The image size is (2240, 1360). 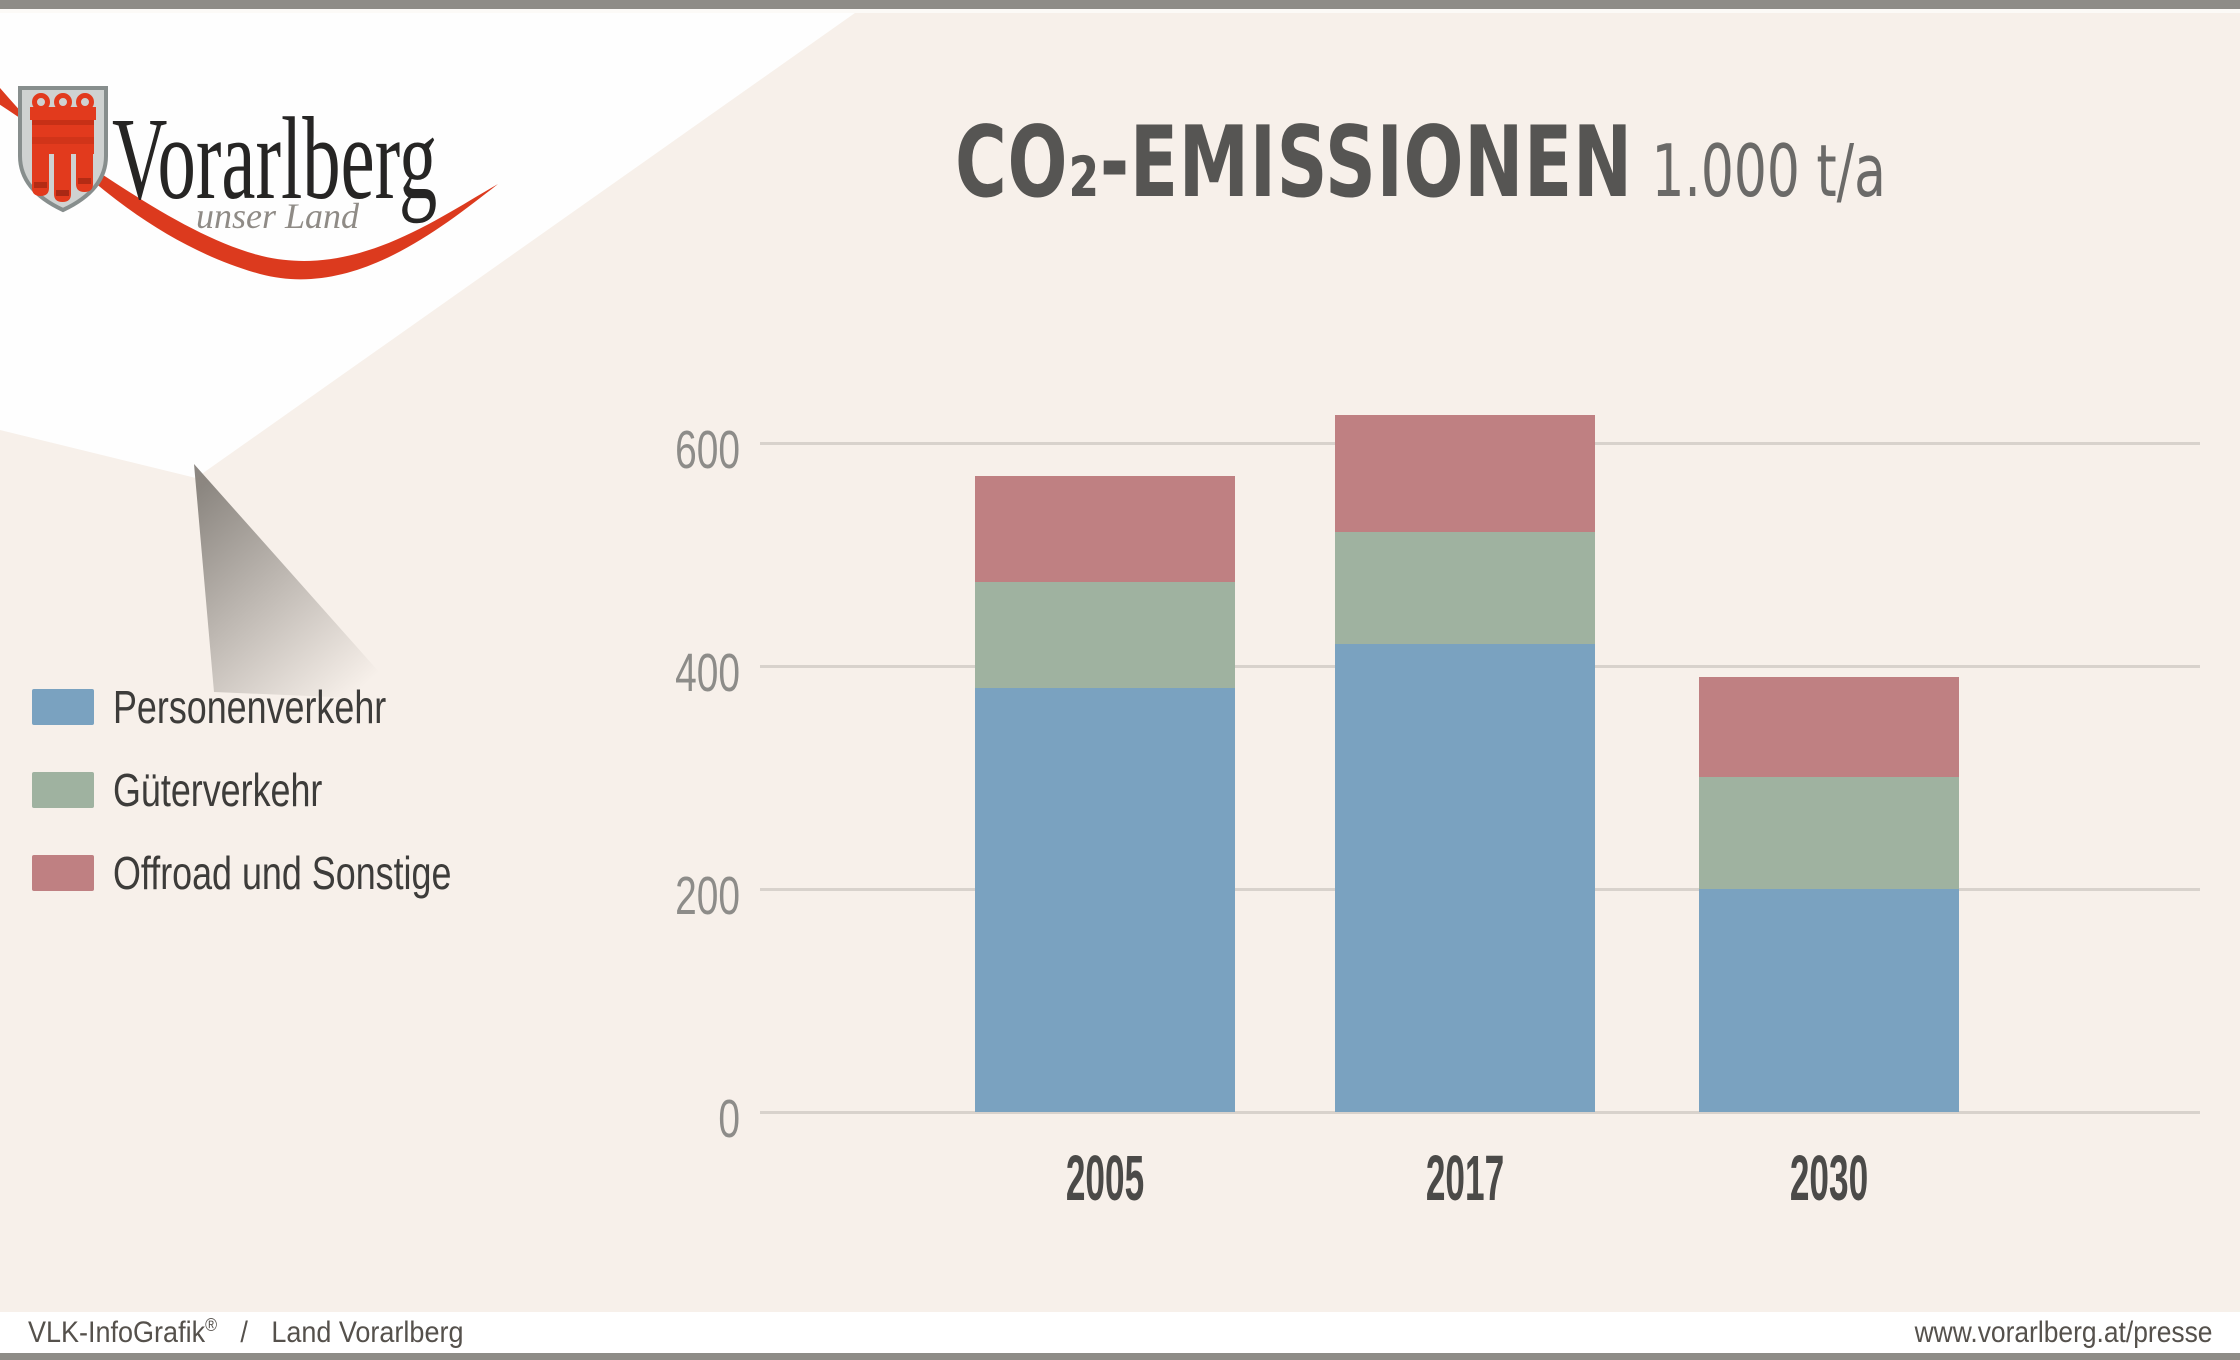 I want to click on legend-item: Offroad und Sonstige, so click(x=289, y=873).